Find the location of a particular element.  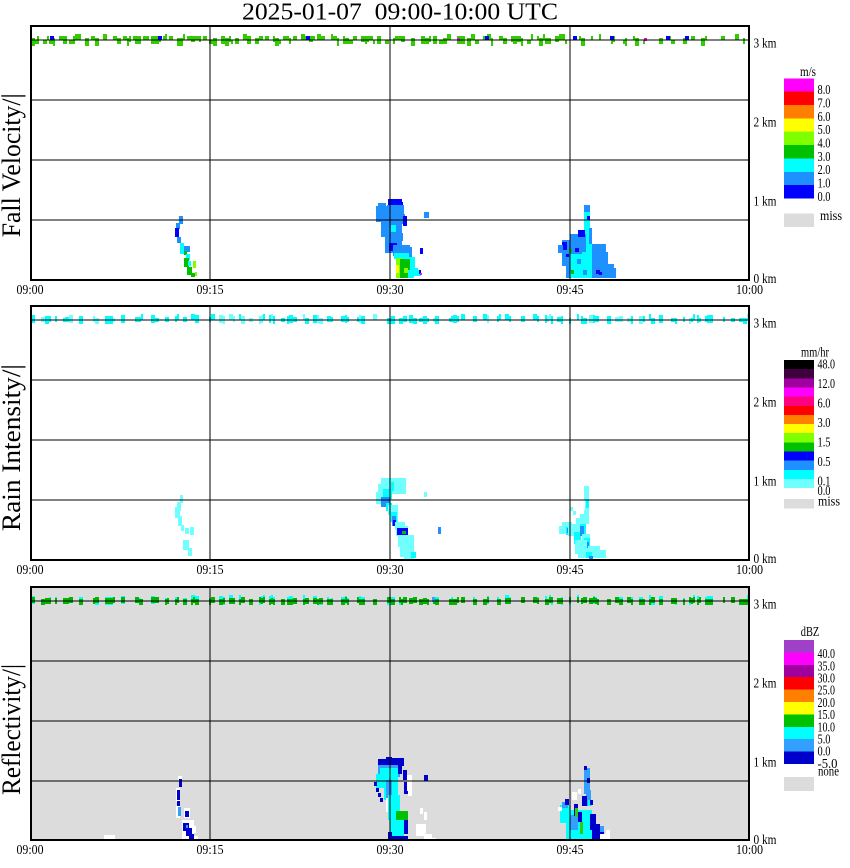

svg-text: 1.5 is located at coordinates (824, 443).